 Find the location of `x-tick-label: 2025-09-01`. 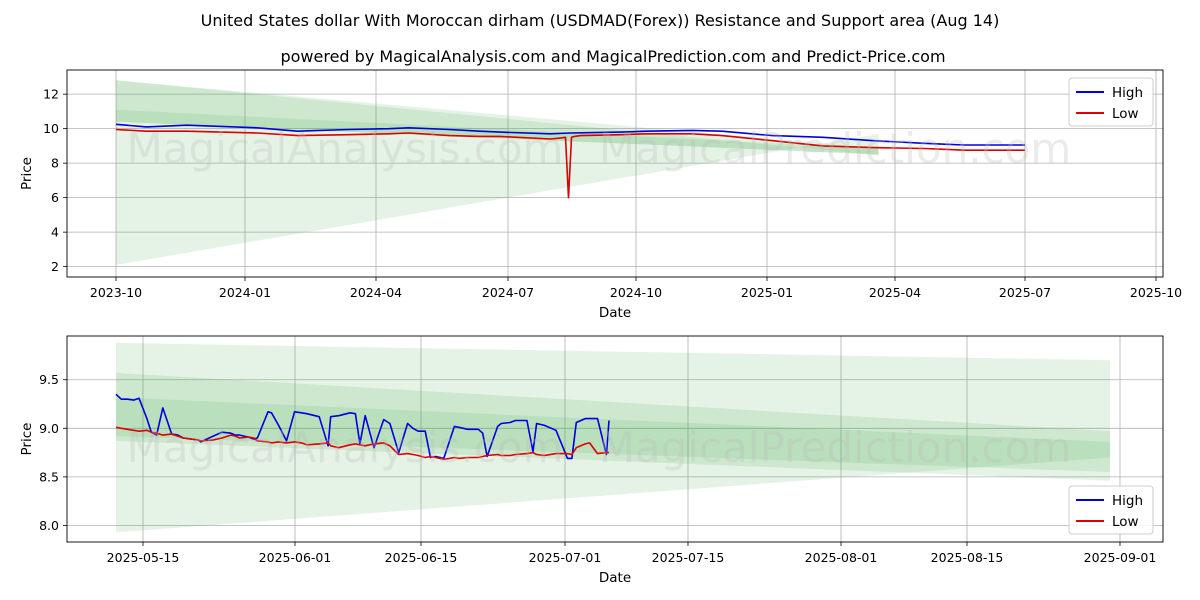

x-tick-label: 2025-09-01 is located at coordinates (1120, 557).